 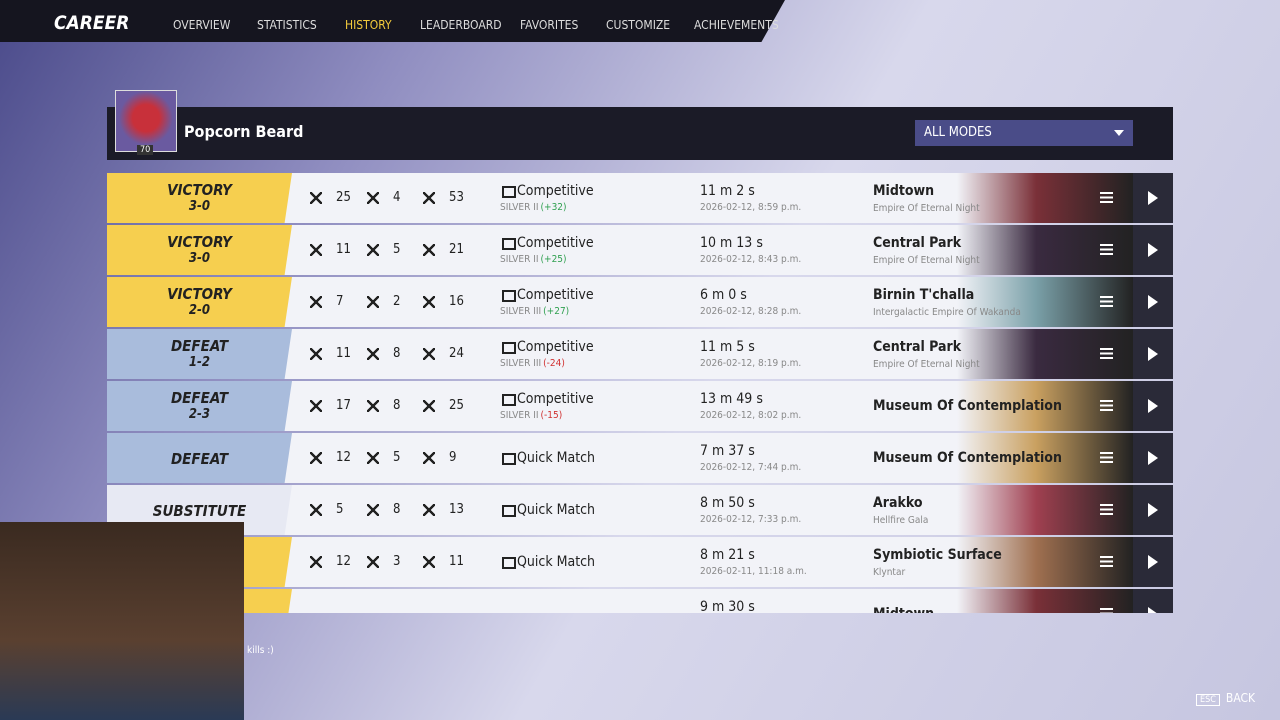 I want to click on map-subtitle: Intergalactic Empire Of Wakanda, so click(x=947, y=312).